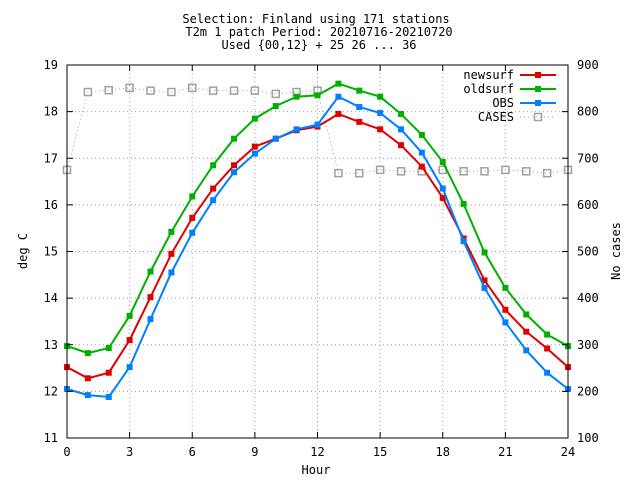  What do you see at coordinates (129, 452) in the screenshot?
I see `x-tick-label: 3` at bounding box center [129, 452].